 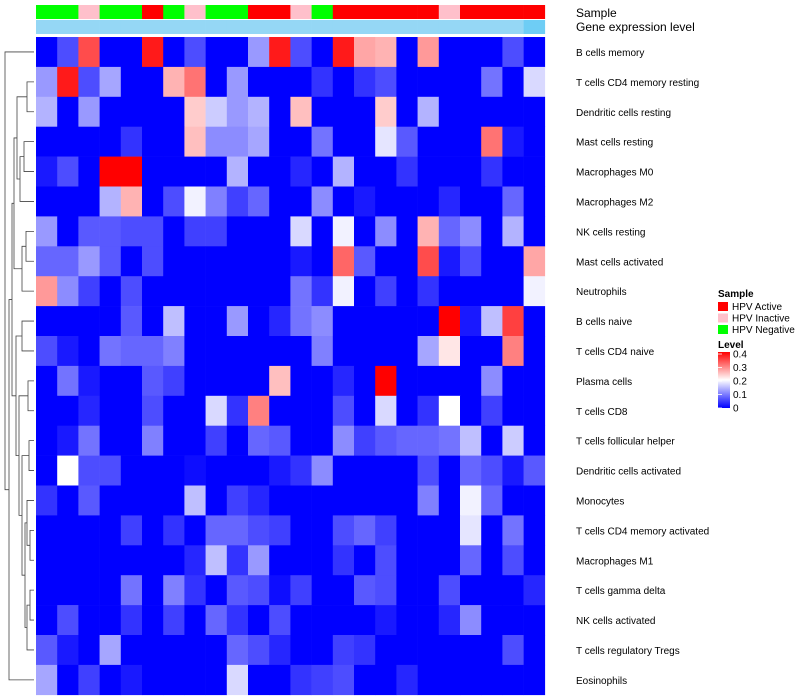 What do you see at coordinates (621, 591) in the screenshot?
I see `row-label: T cells gamma delta` at bounding box center [621, 591].